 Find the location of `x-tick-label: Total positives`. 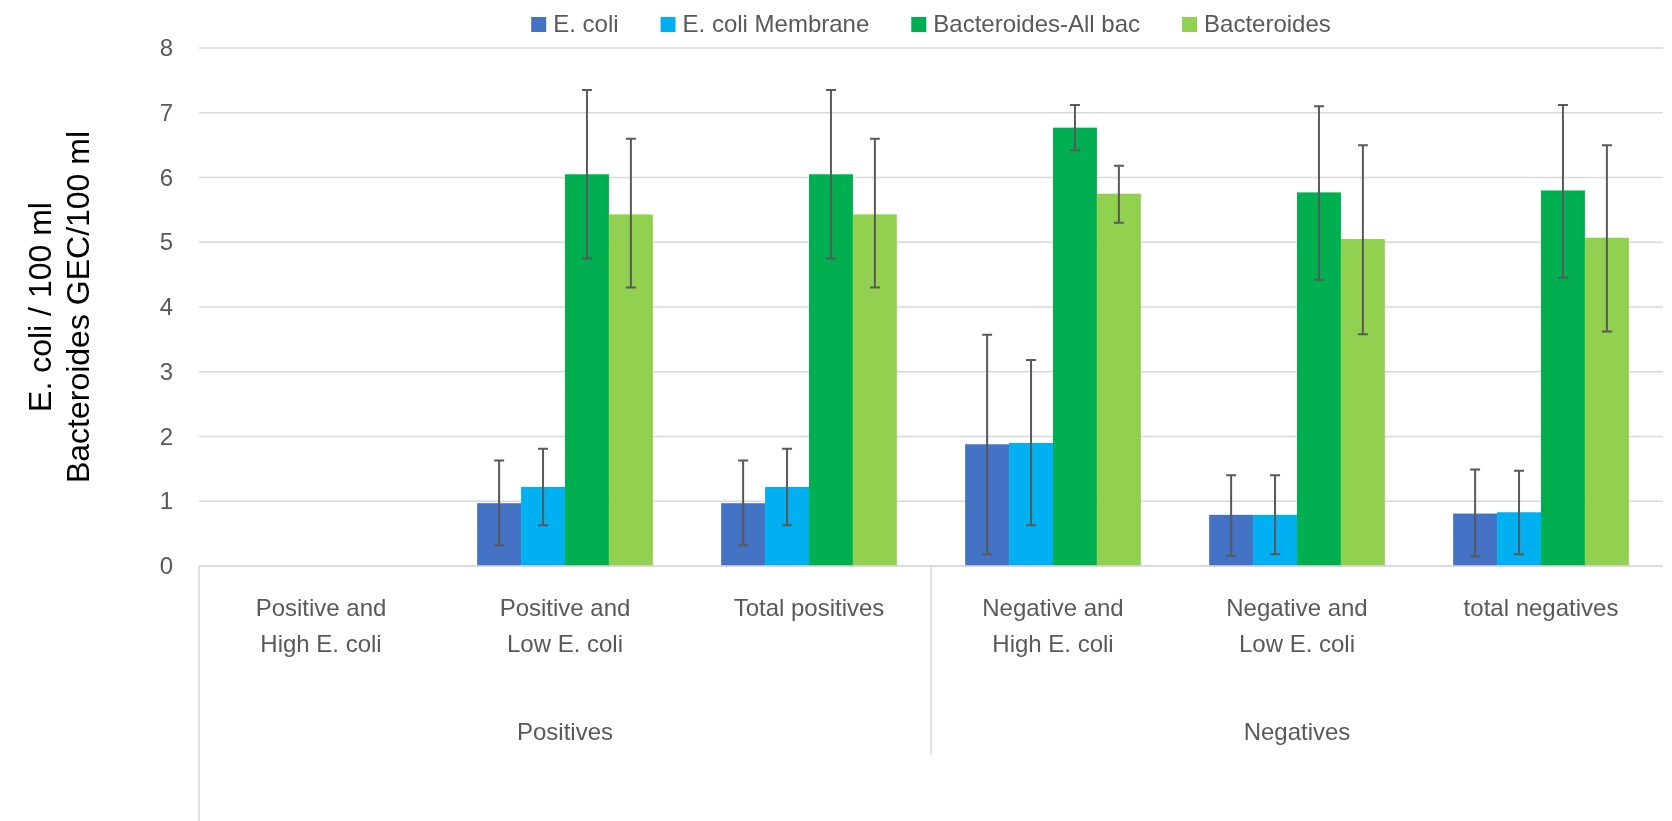

x-tick-label: Total positives is located at coordinates (809, 607).